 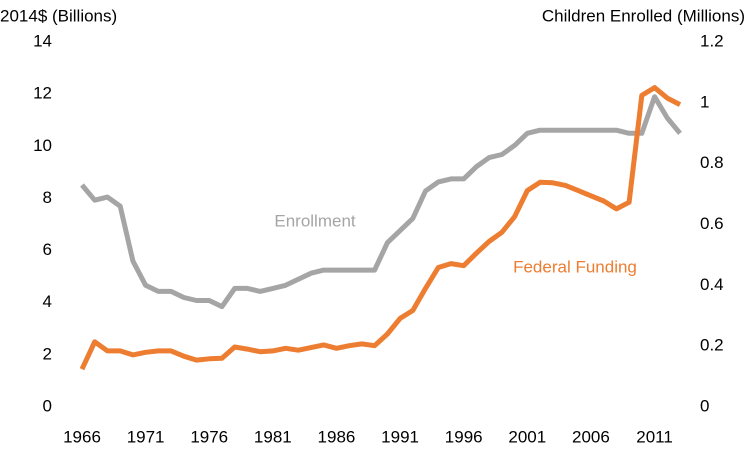 I want to click on x-tick-label: 1996, so click(x=464, y=436).